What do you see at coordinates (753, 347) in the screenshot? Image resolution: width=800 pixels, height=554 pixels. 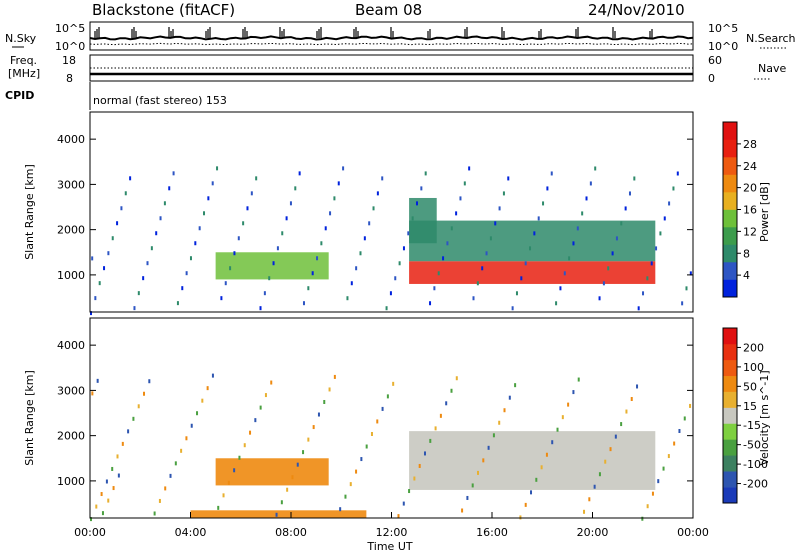 I see `velocity-colorbar-tick-label: 200` at bounding box center [753, 347].